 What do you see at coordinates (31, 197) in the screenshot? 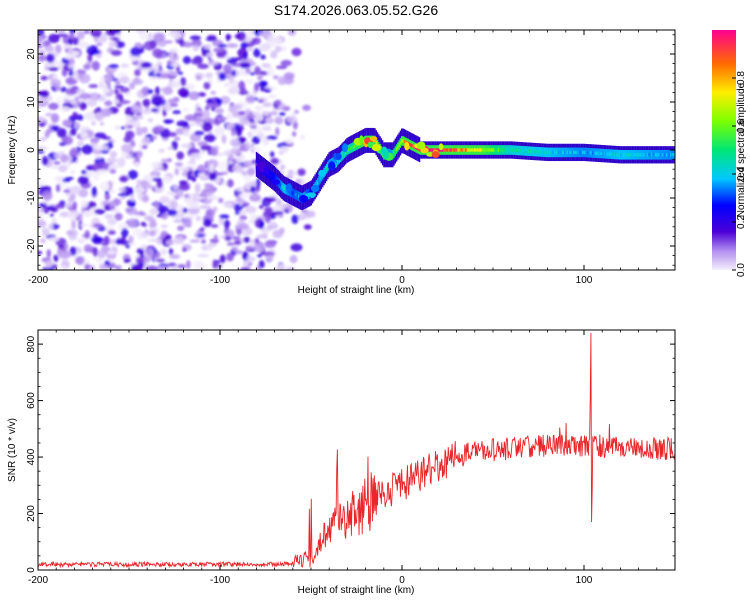
I see `y-tick-label: -10` at bounding box center [31, 197].